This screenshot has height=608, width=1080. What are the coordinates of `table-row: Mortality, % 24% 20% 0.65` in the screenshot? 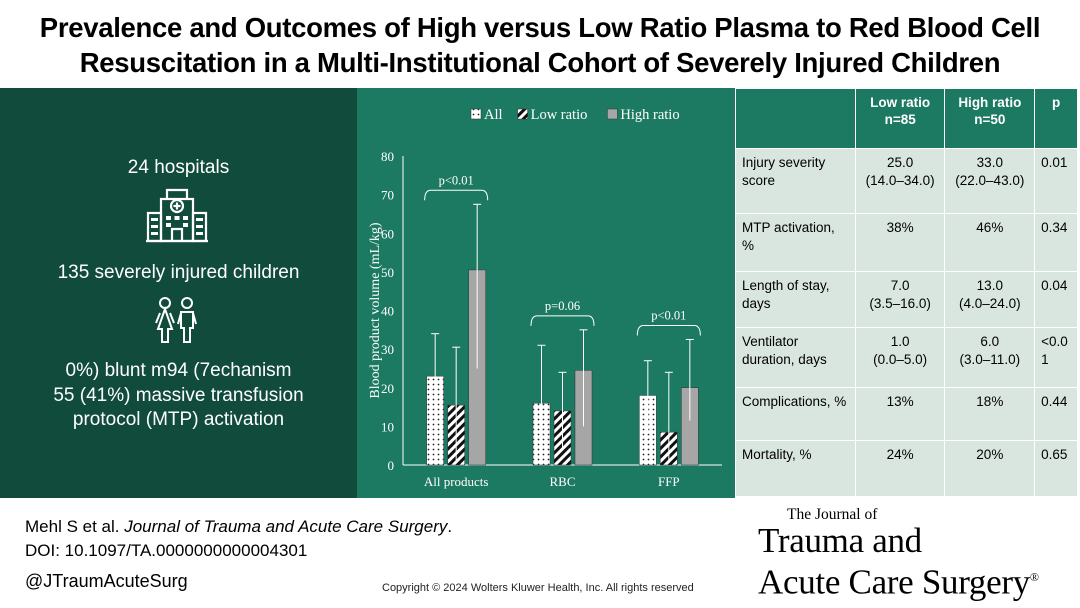 It's located at (906, 468).